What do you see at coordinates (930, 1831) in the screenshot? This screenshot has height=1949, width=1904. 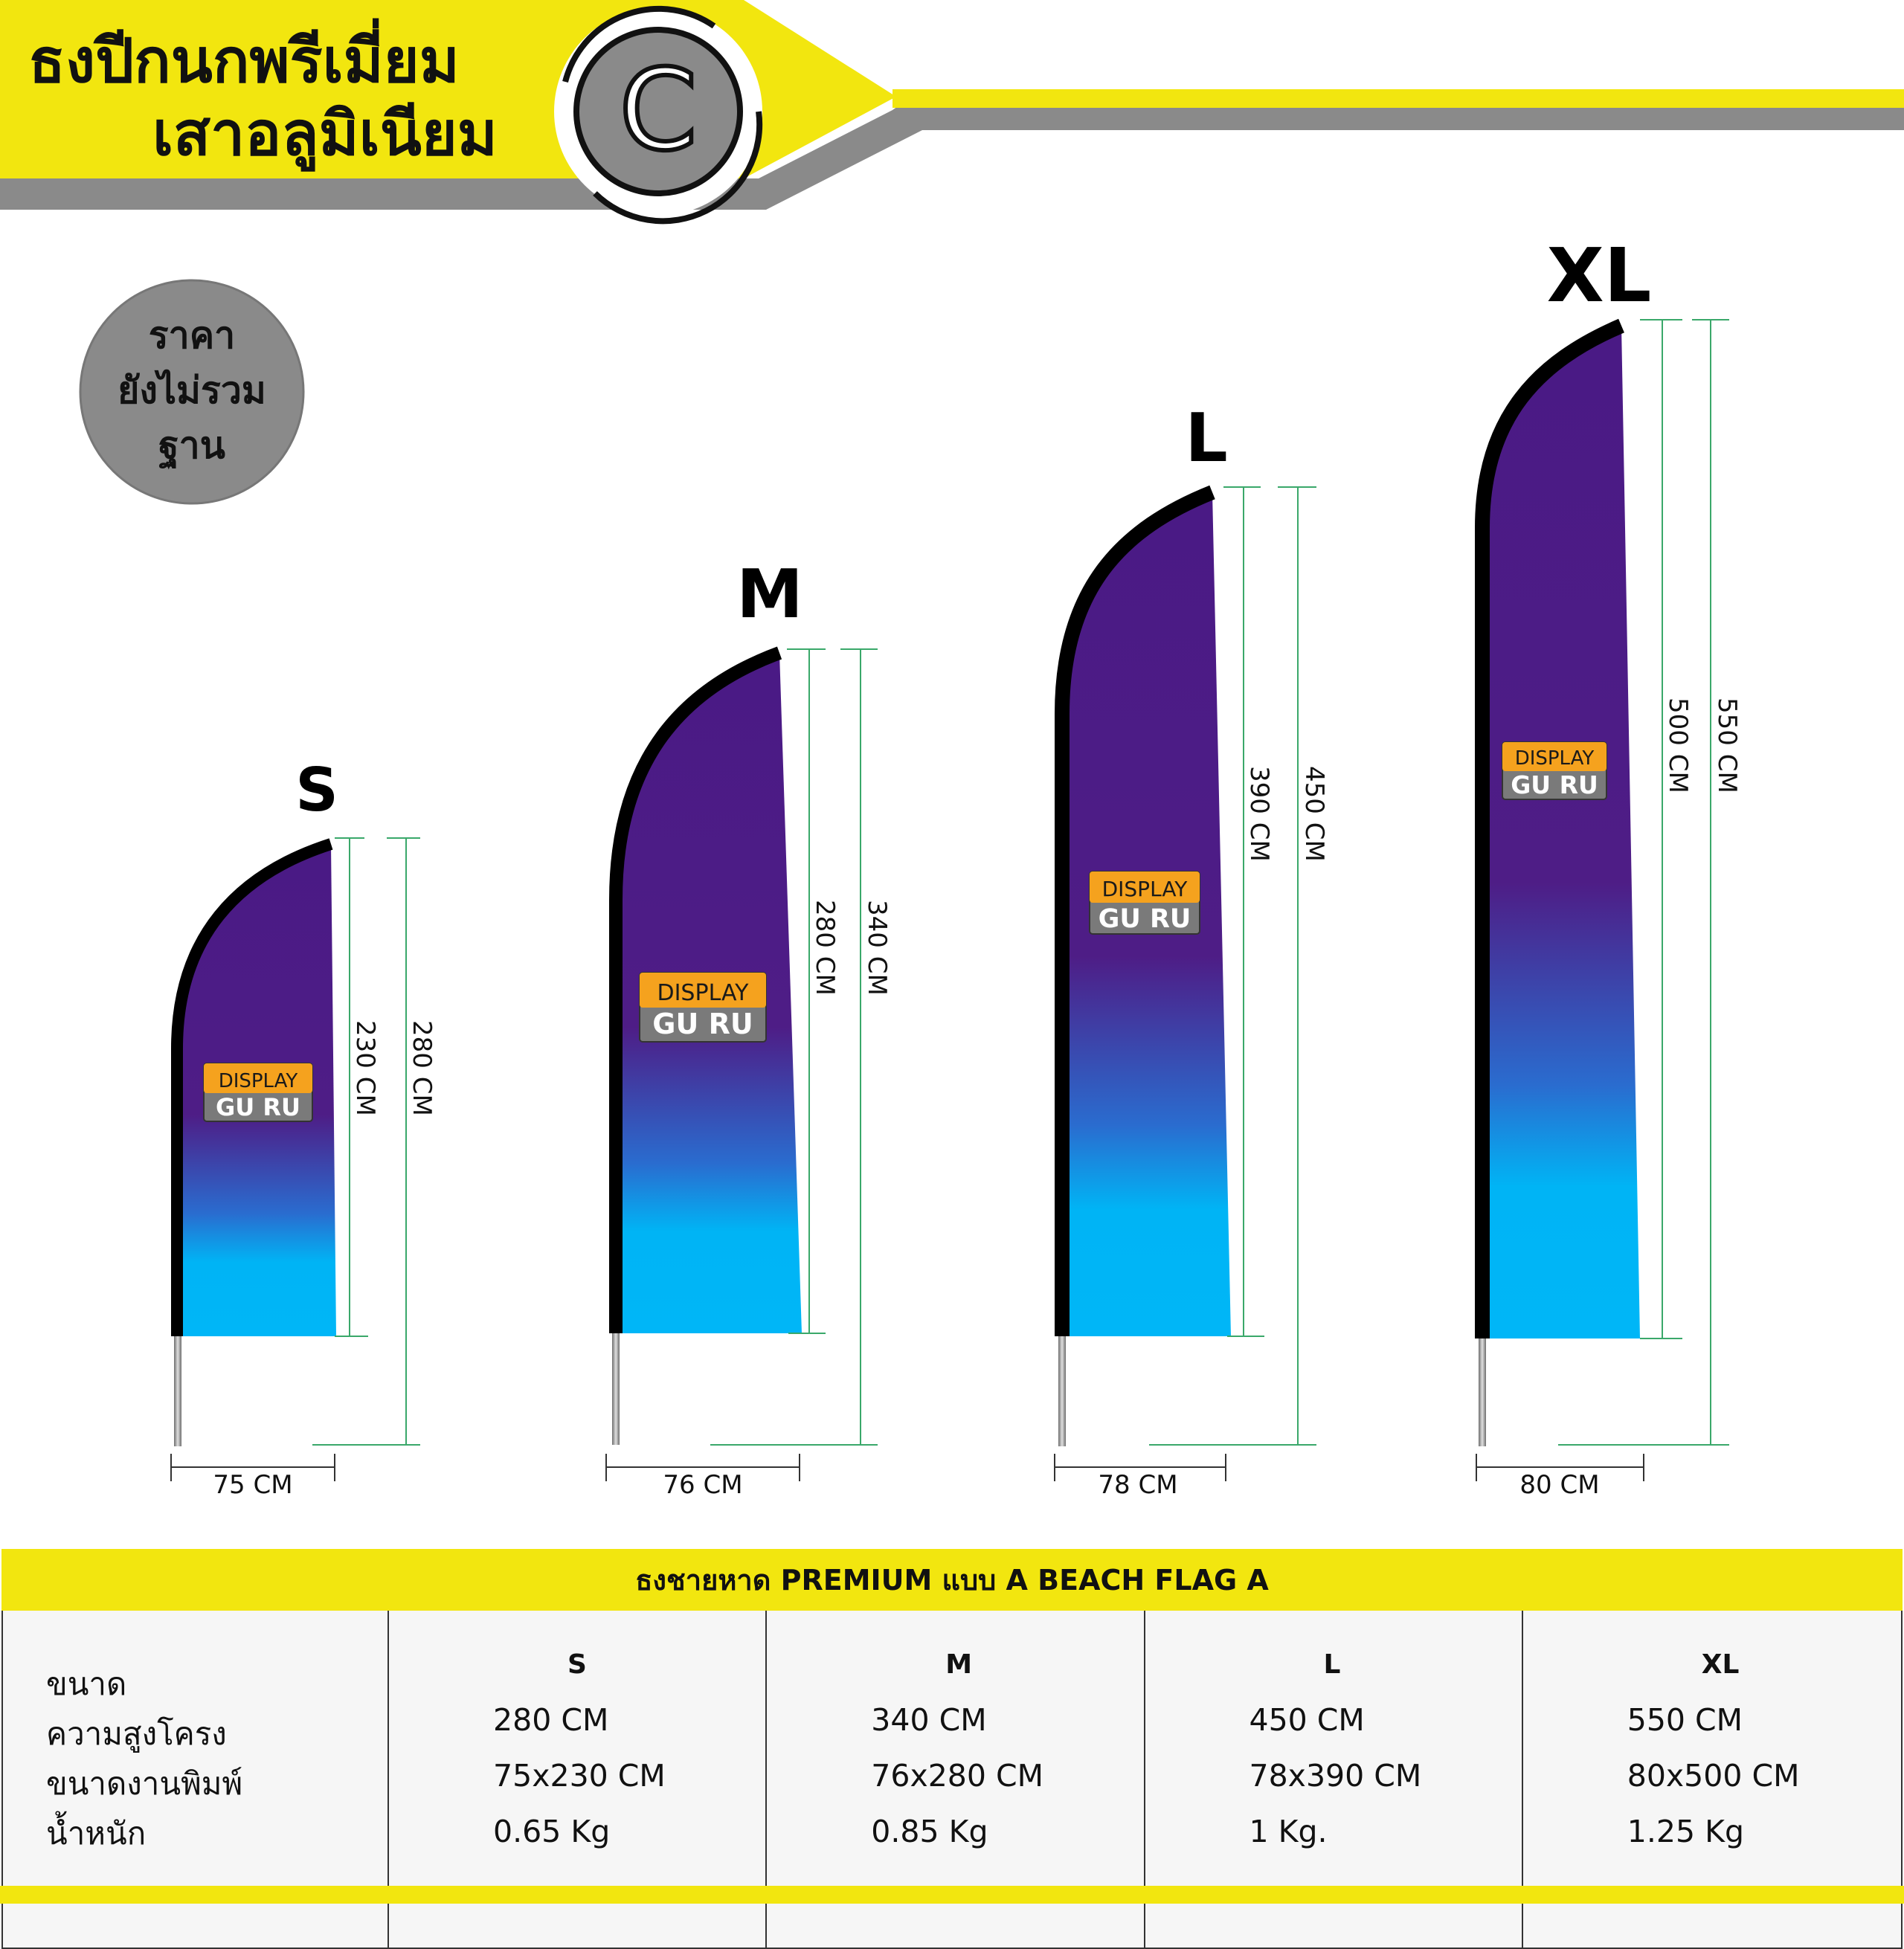 I see `spec-col-m-weight: 0.85 Kg` at bounding box center [930, 1831].